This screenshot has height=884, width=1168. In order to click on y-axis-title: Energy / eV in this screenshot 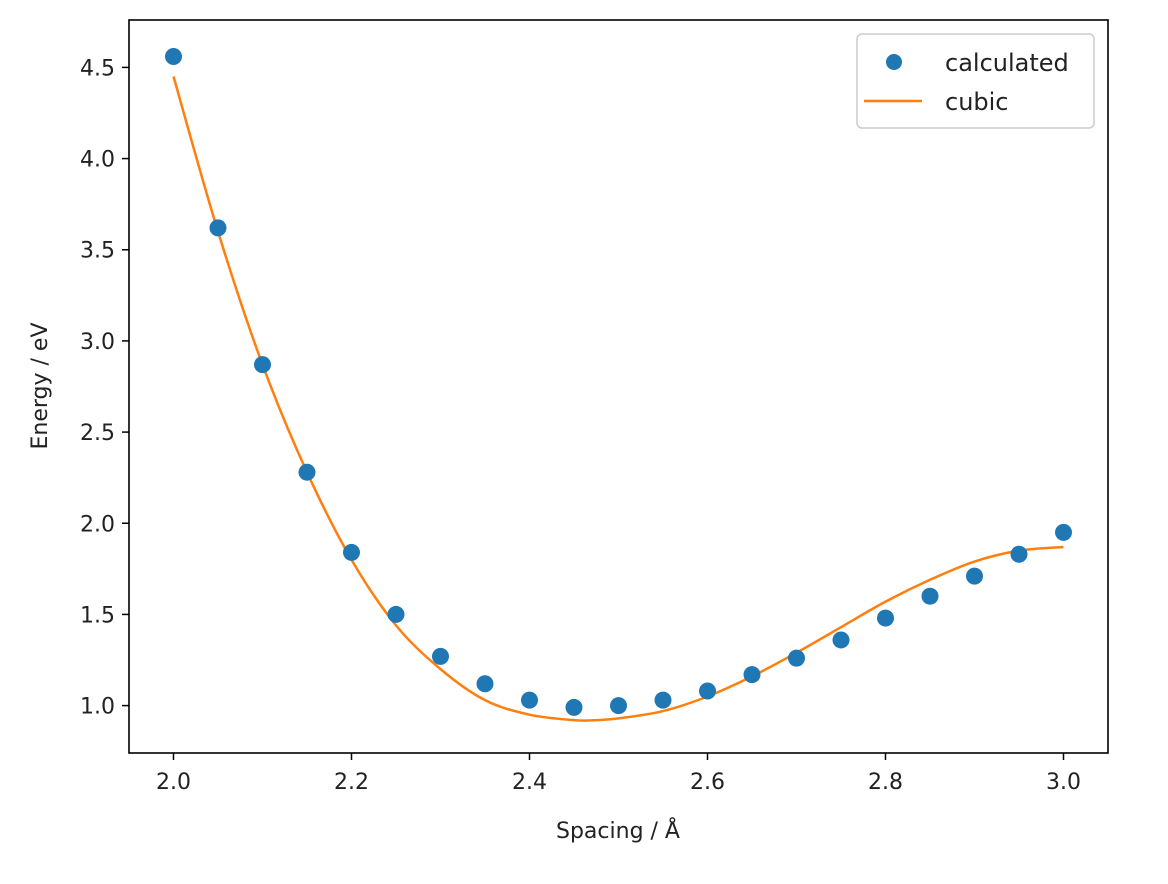, I will do `click(40, 385)`.